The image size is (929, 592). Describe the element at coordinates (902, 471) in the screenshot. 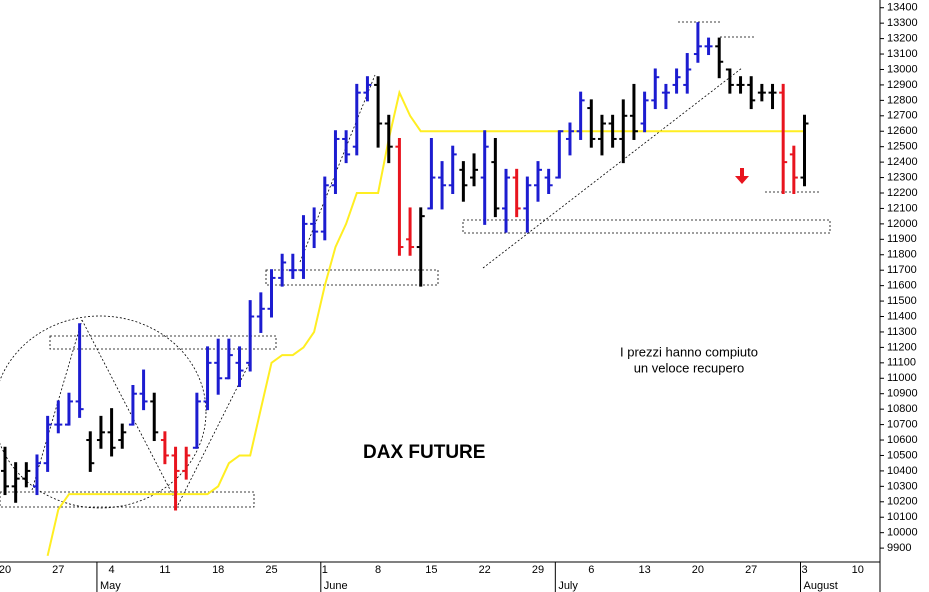

I see `y-tick-label: 10400` at that location.